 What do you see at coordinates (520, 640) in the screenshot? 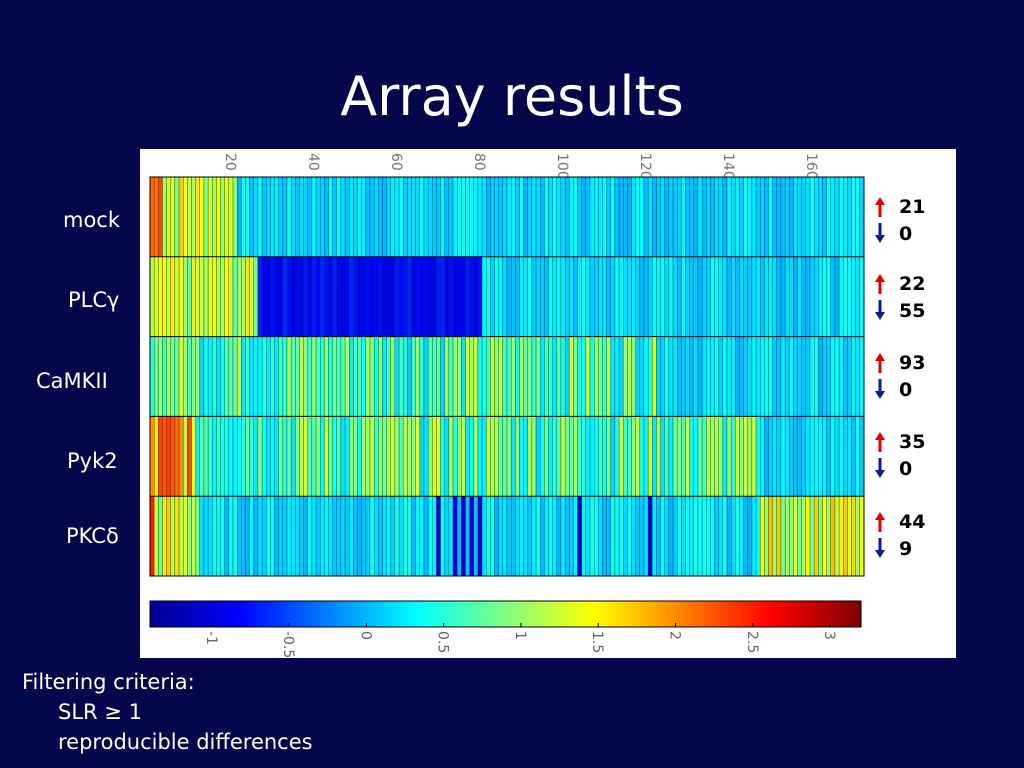
I see `colorbar-ticks: -1 -0.5 0 0.5 1 1.5 2 2.5 3` at bounding box center [520, 640].